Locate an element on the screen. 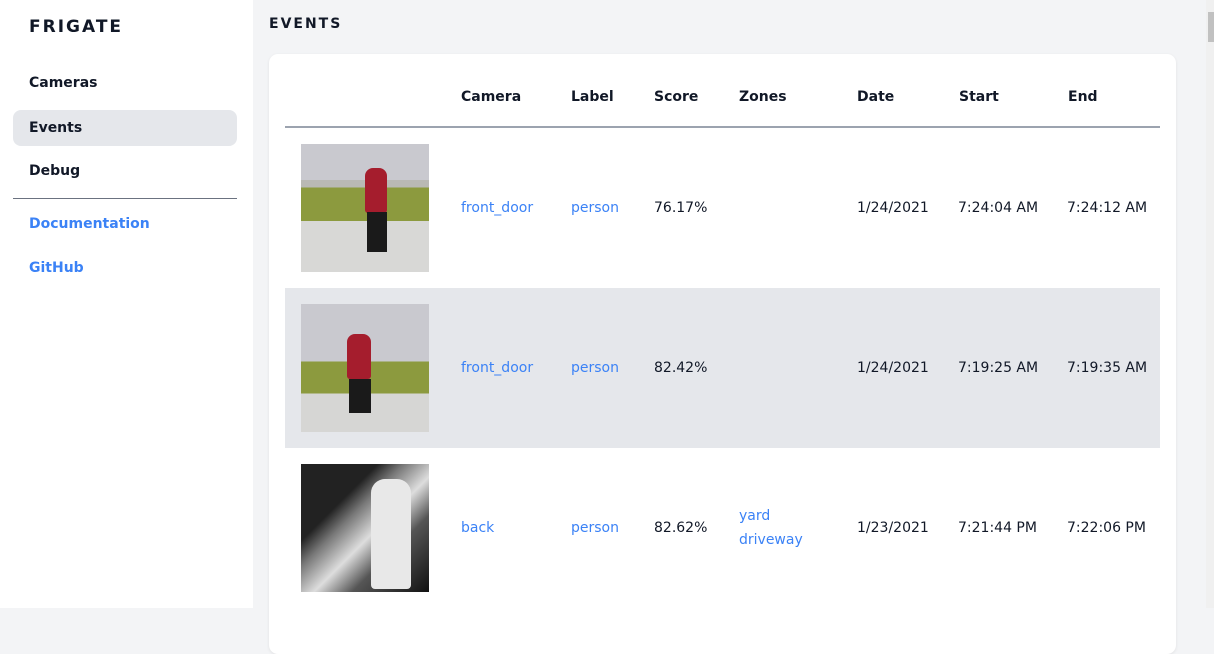  scrollbar-thumb is located at coordinates (1211, 27).